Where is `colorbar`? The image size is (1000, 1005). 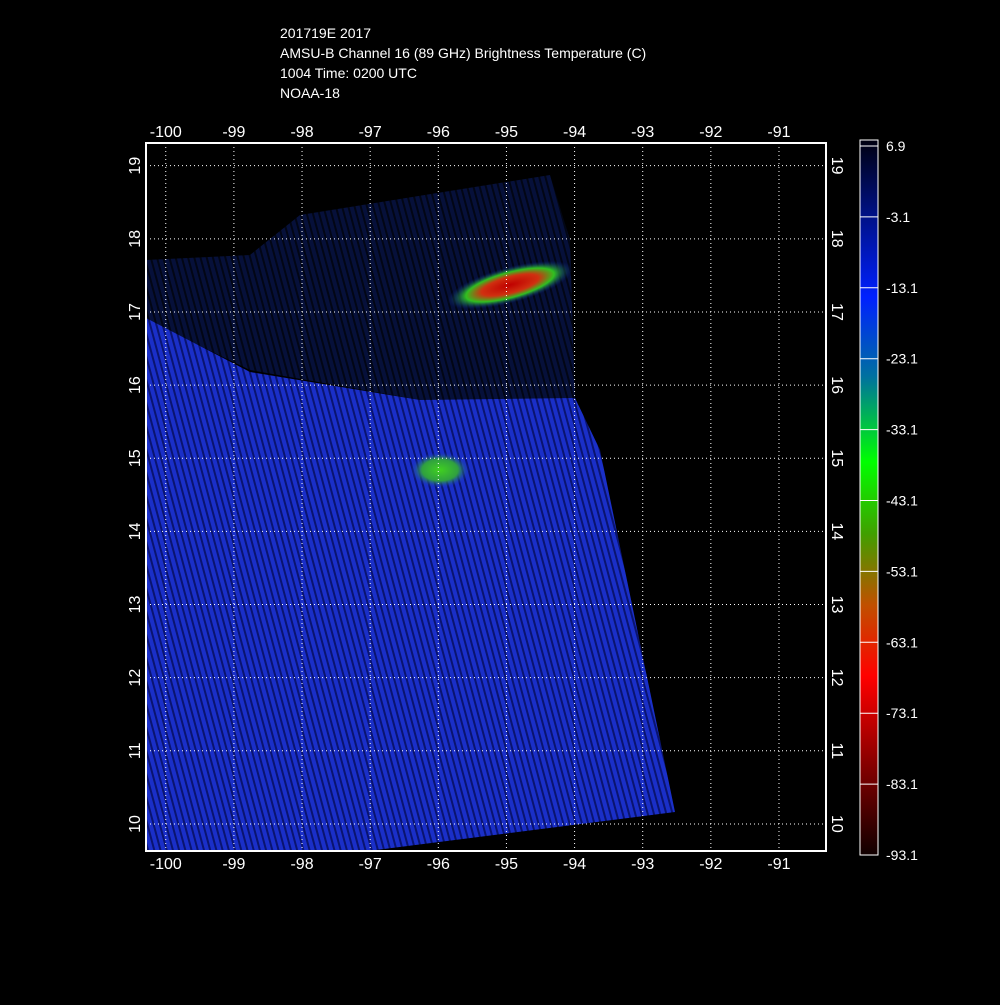 colorbar is located at coordinates (869, 497).